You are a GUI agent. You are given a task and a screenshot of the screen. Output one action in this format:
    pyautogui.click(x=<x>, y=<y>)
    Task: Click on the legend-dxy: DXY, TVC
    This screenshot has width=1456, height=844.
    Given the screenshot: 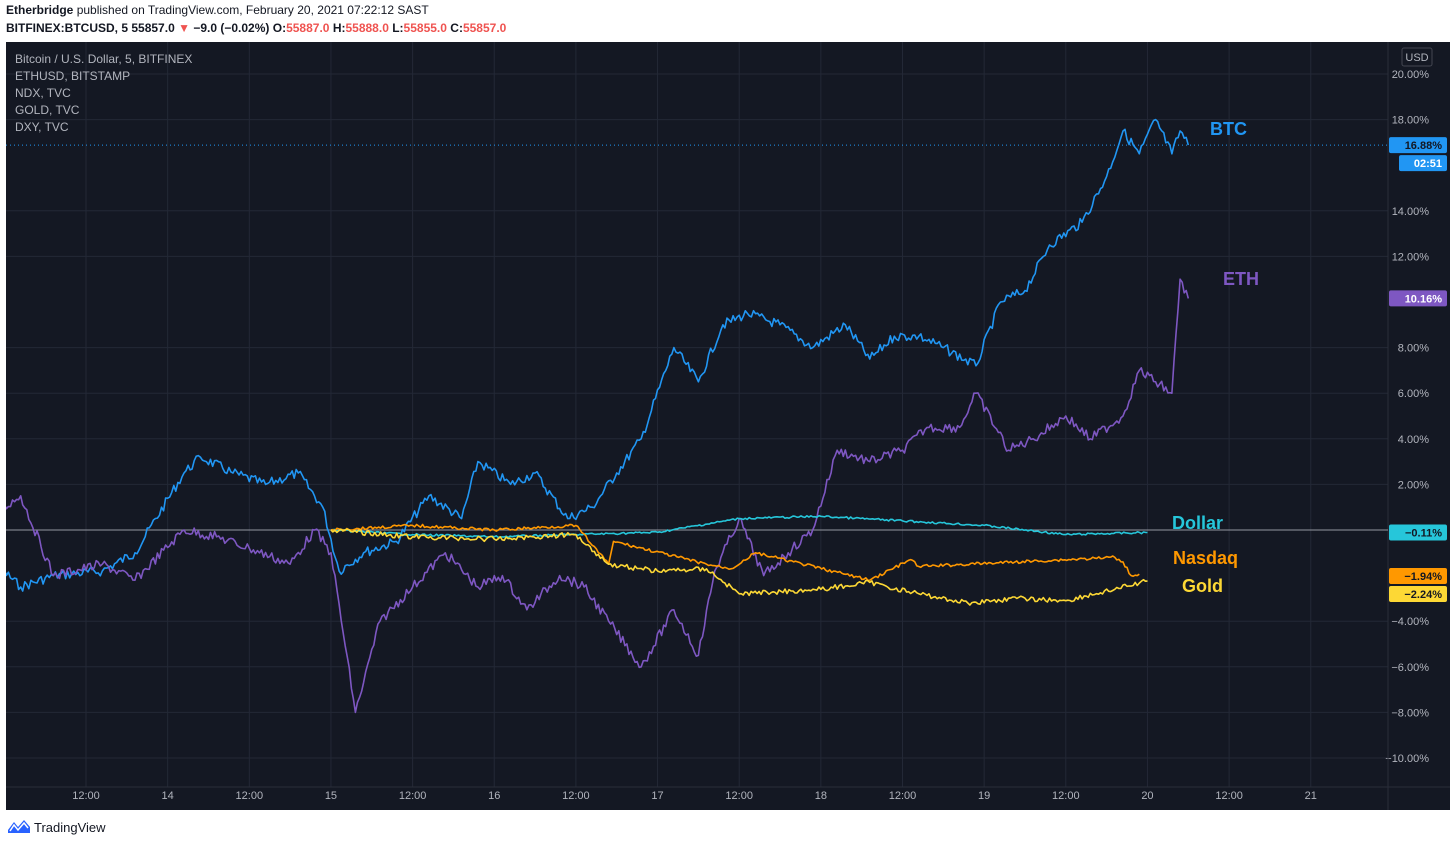 What is the action you would take?
    pyautogui.click(x=42, y=127)
    